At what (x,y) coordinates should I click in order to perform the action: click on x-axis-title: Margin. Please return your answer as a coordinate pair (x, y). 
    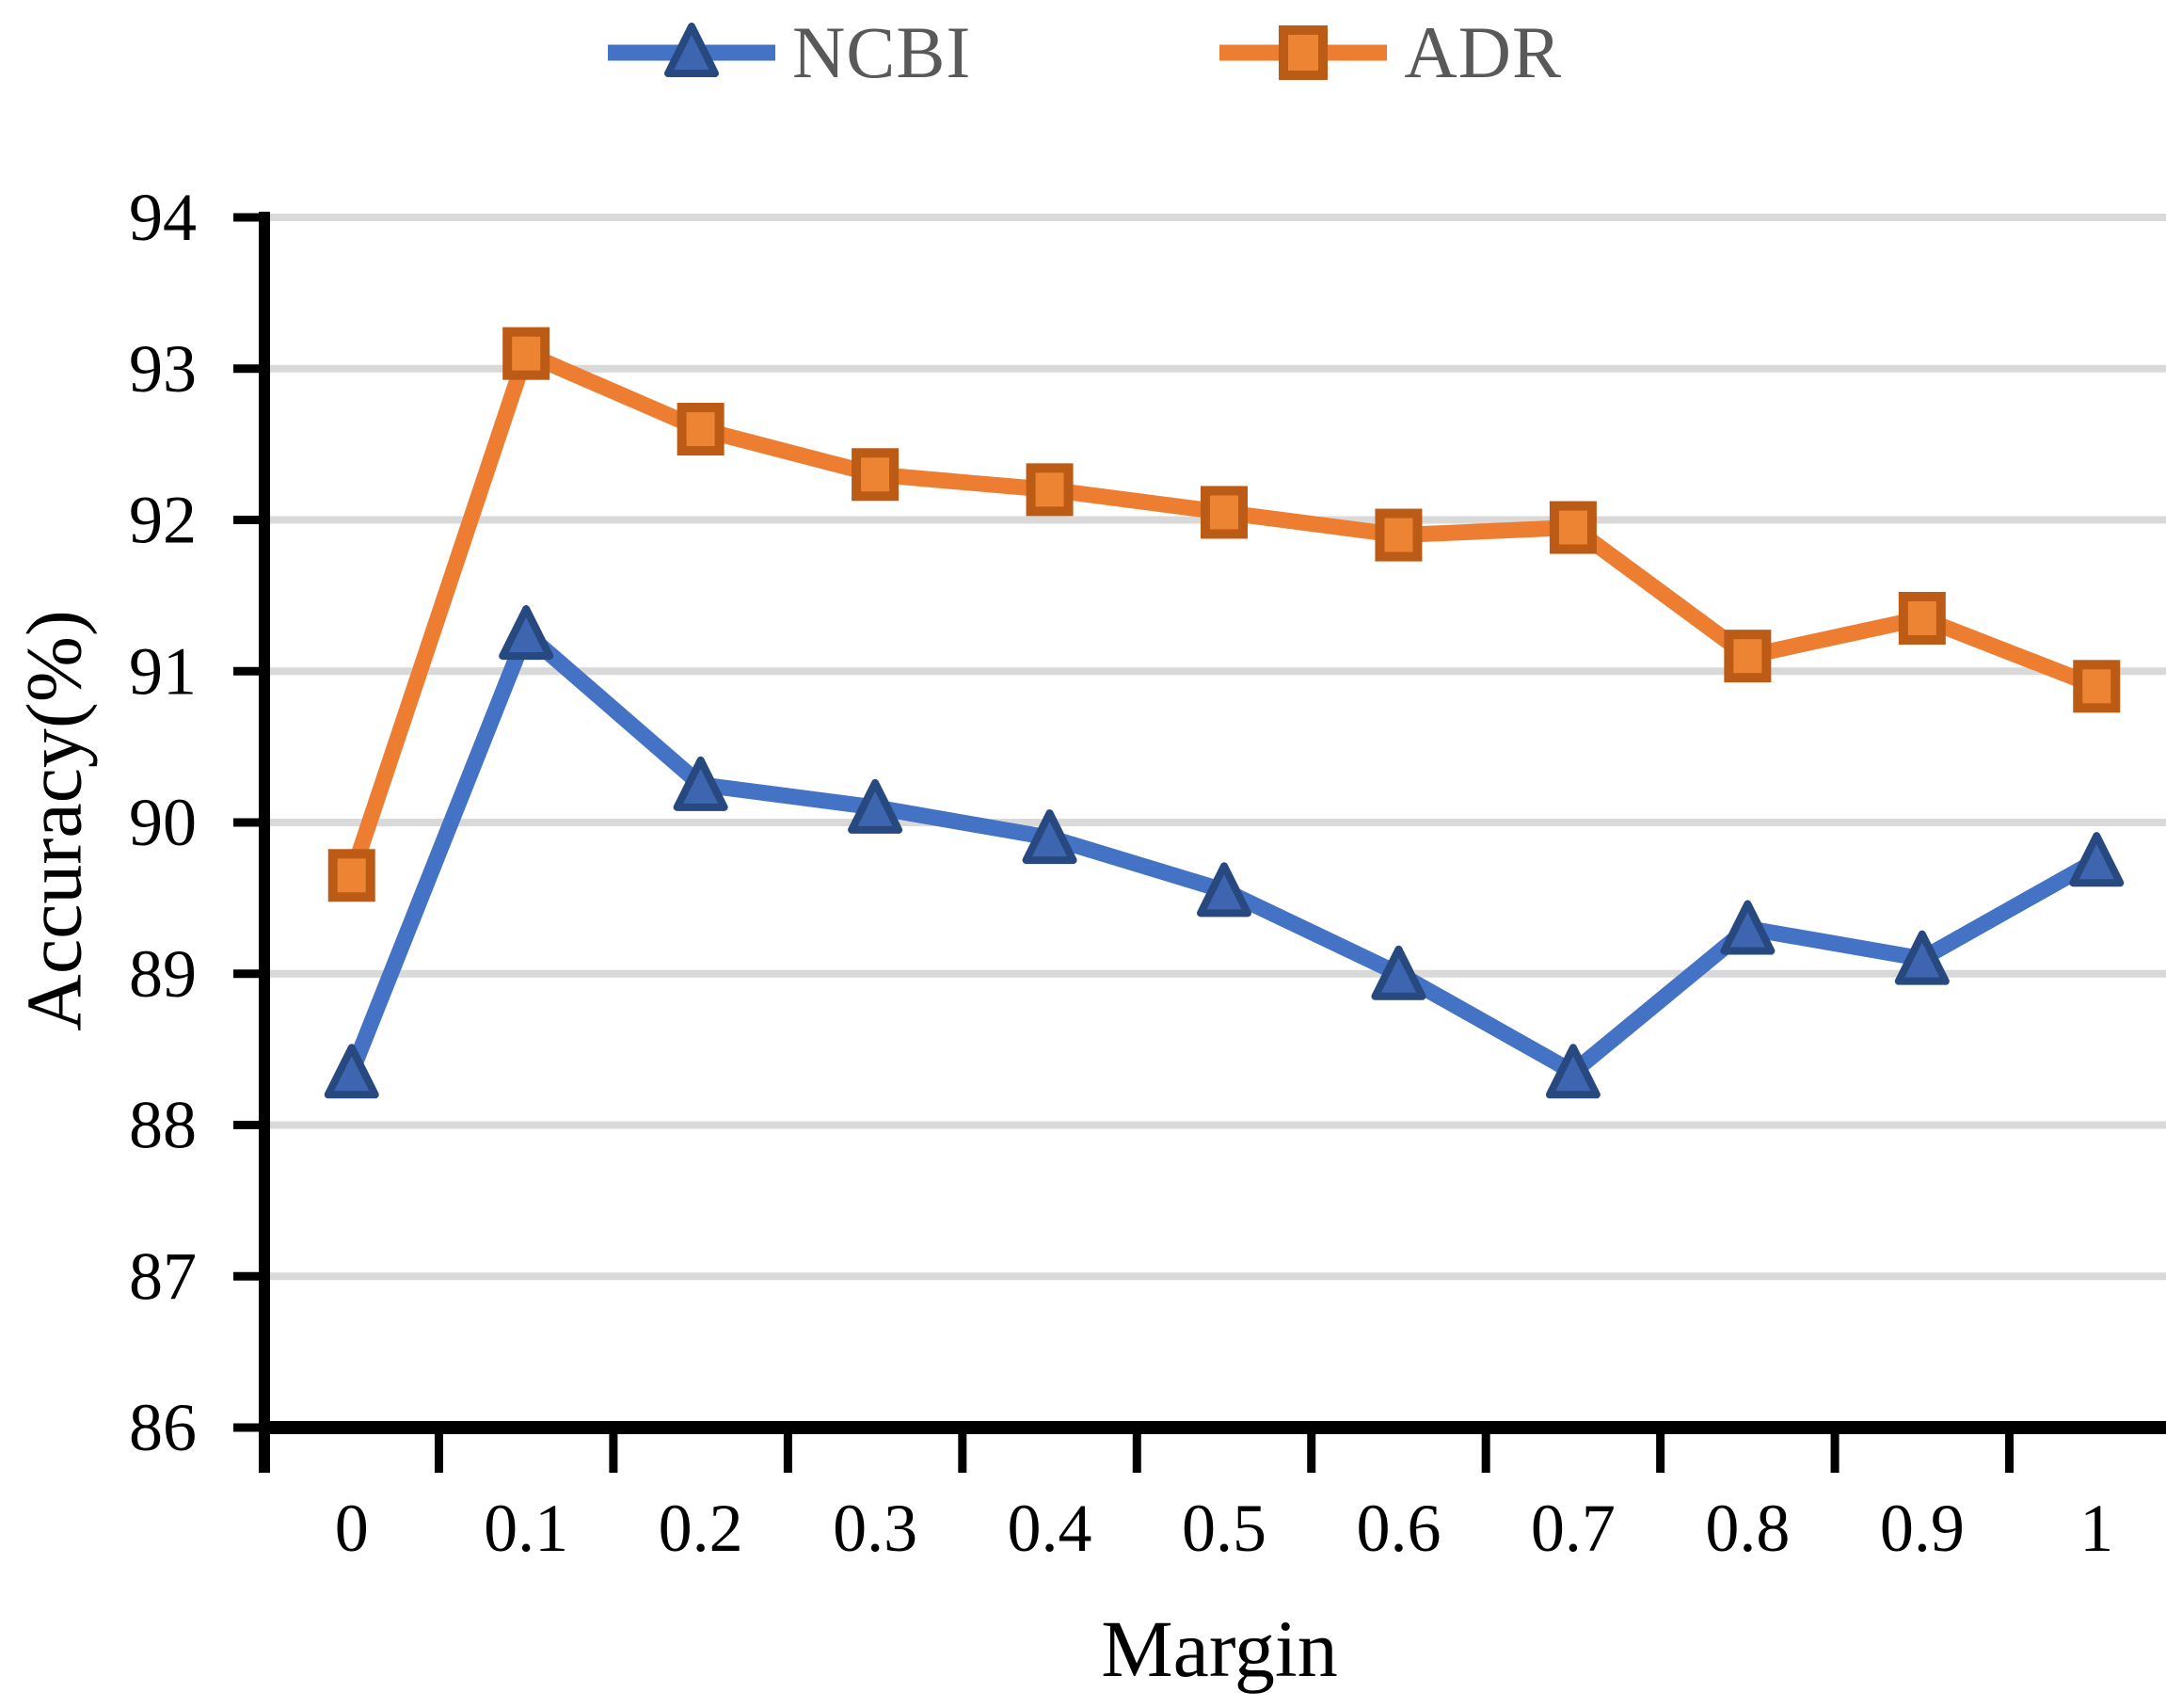
    Looking at the image, I should click on (1219, 1649).